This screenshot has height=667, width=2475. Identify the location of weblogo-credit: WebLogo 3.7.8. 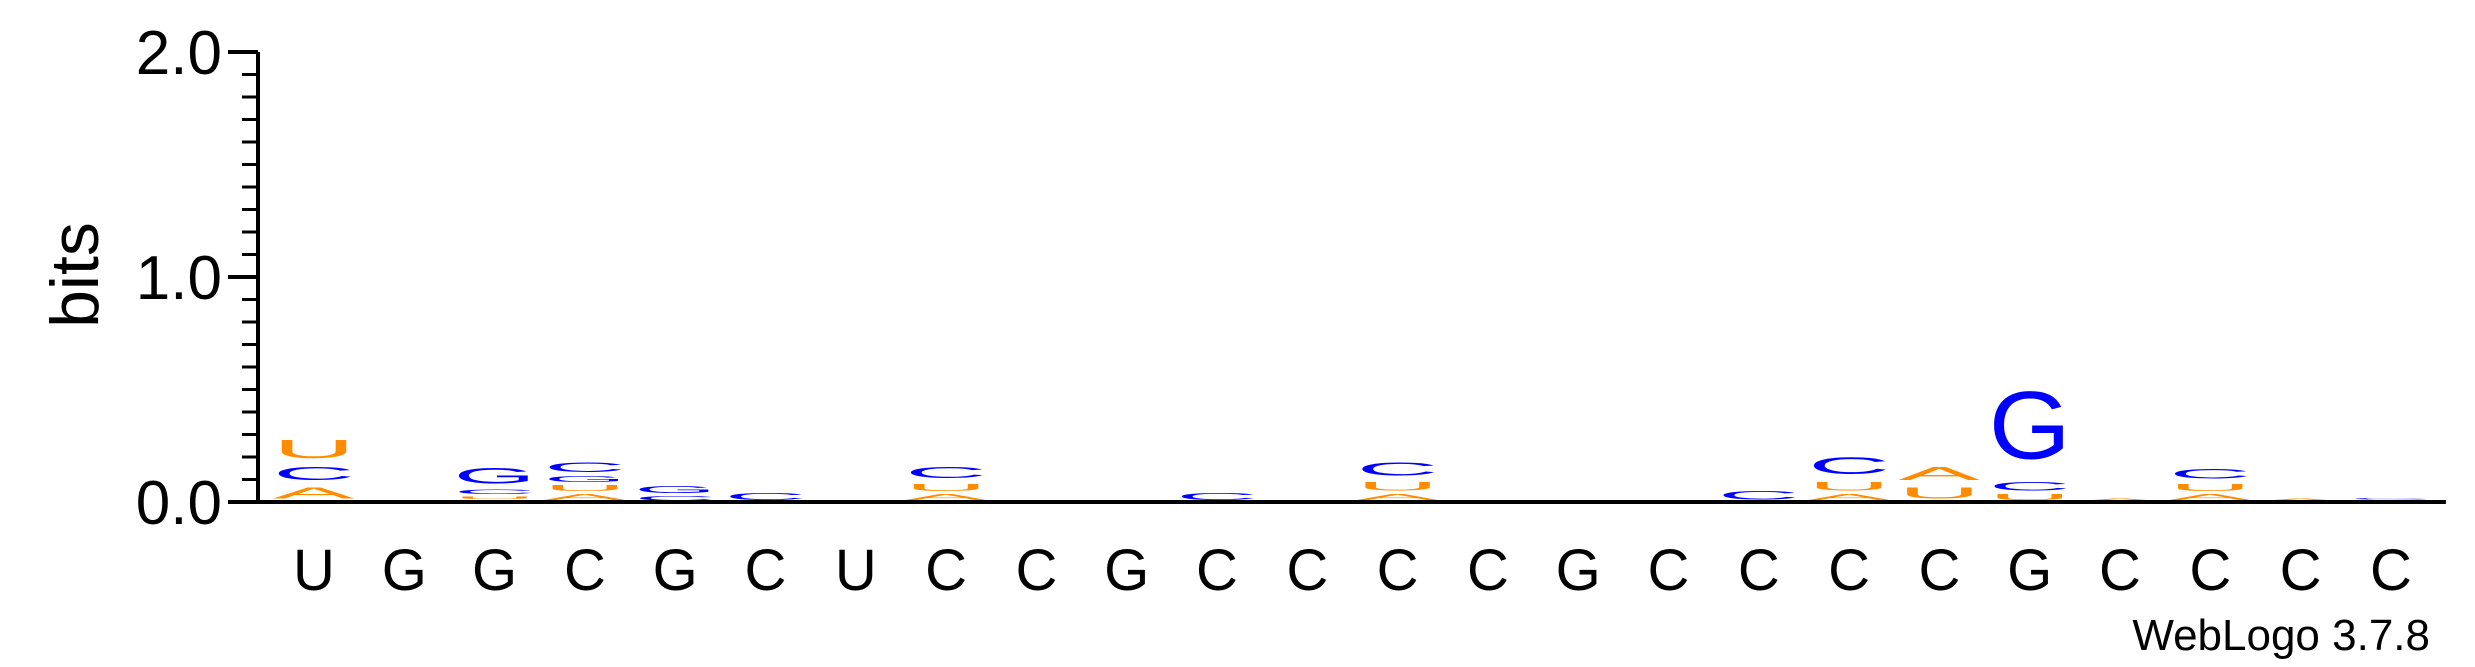
(2281, 635).